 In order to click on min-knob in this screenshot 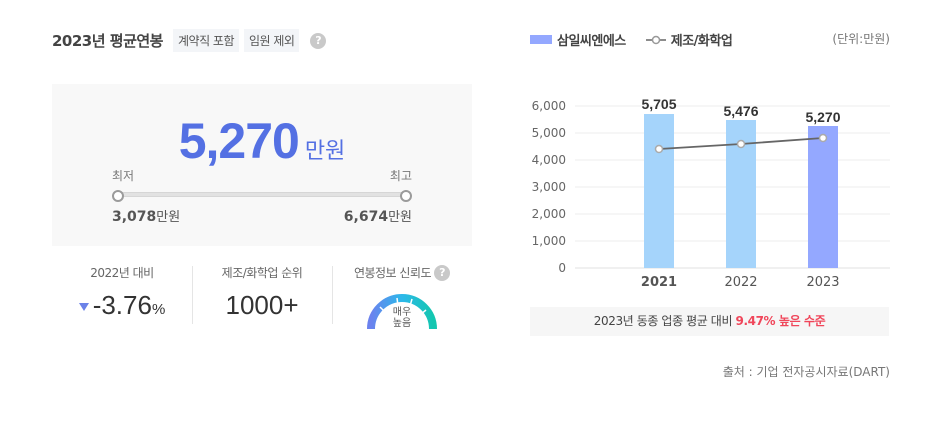, I will do `click(118, 196)`.